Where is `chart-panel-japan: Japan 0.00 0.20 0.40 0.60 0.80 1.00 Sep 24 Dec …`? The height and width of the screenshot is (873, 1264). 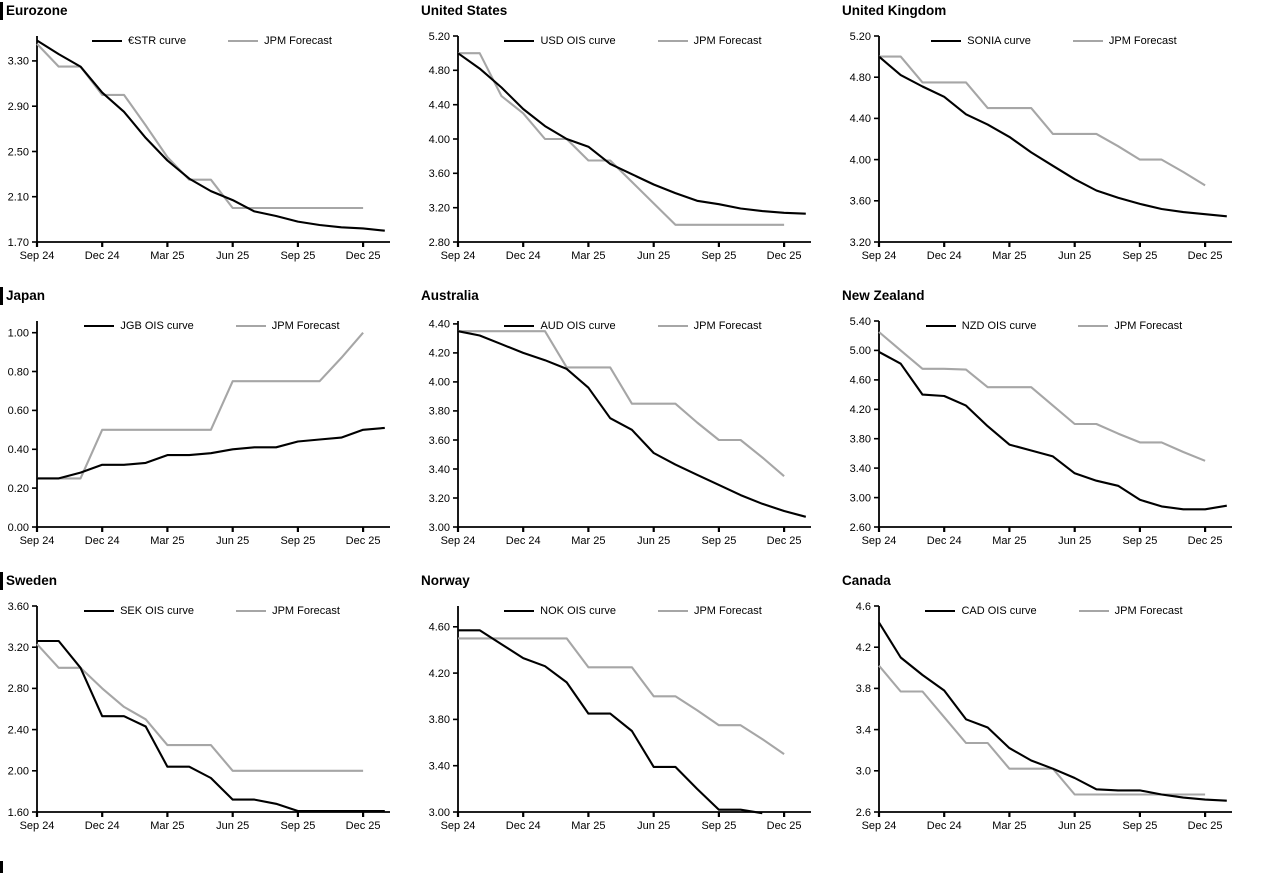
chart-panel-japan: Japan 0.00 0.20 0.40 0.60 0.80 1.00 Sep 24 Dec … is located at coordinates (210, 427).